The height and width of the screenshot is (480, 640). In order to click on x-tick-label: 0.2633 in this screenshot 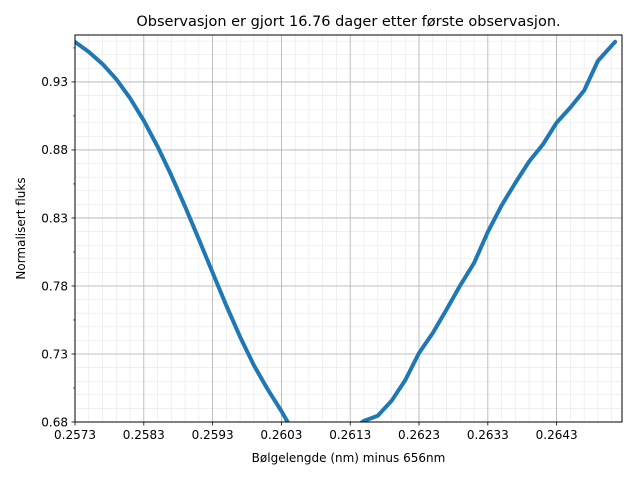, I will do `click(488, 435)`.